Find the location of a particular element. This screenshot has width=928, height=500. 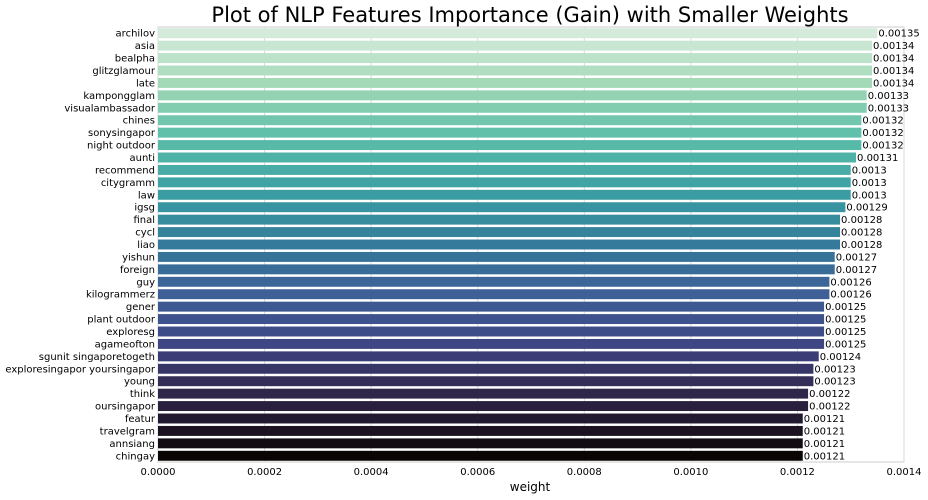

category-label: late is located at coordinates (145, 83).